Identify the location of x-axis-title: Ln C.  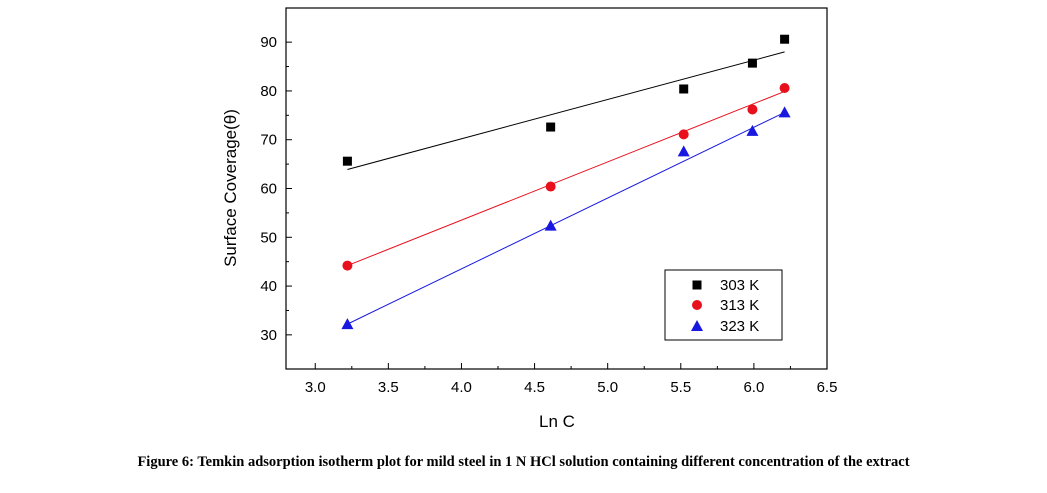
(557, 421).